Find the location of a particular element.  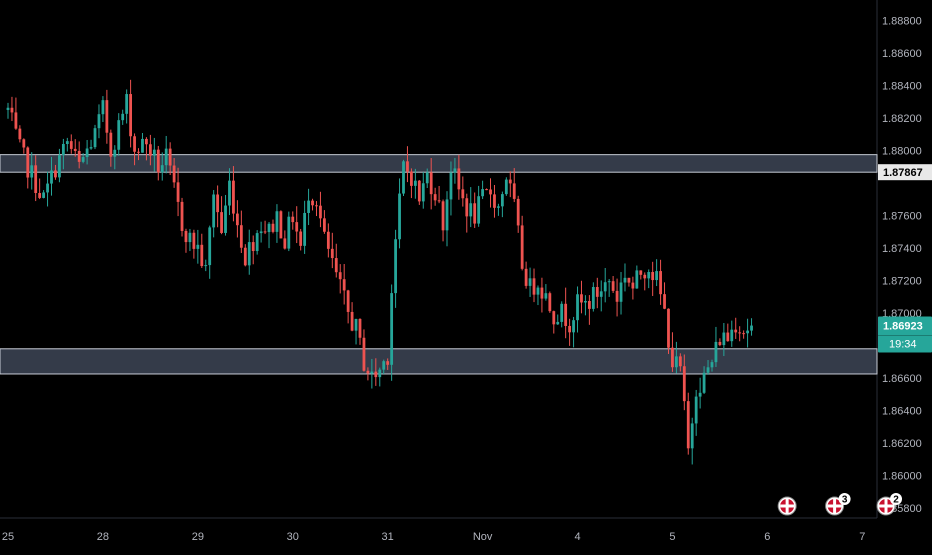

x-tick-label: 29 is located at coordinates (198, 537).